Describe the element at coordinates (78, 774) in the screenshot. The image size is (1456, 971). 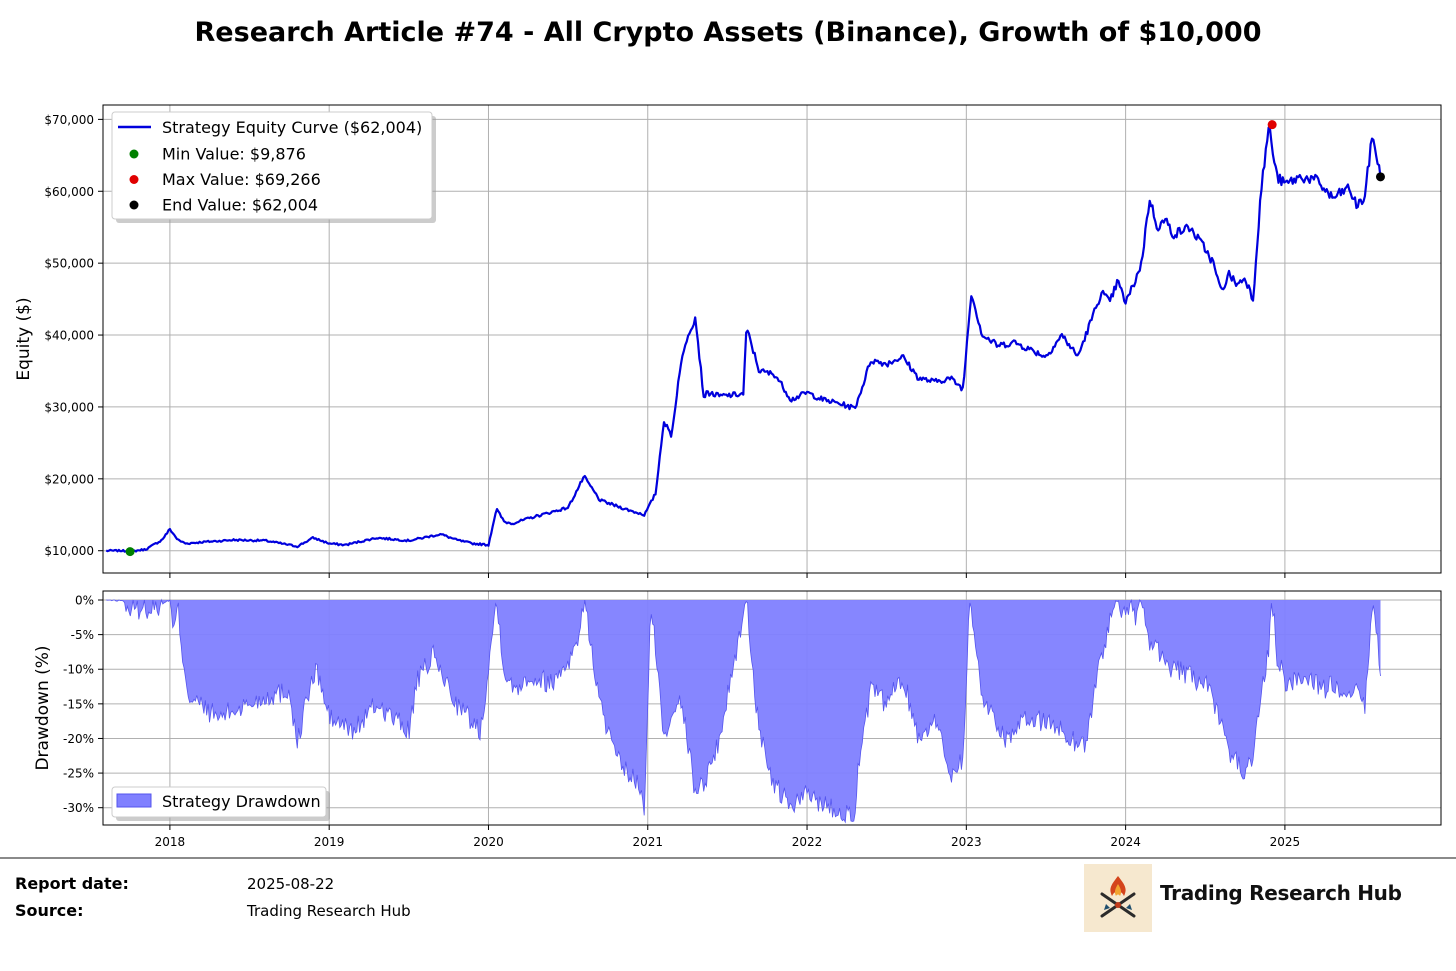
I see `y-tick-label: -25%` at that location.